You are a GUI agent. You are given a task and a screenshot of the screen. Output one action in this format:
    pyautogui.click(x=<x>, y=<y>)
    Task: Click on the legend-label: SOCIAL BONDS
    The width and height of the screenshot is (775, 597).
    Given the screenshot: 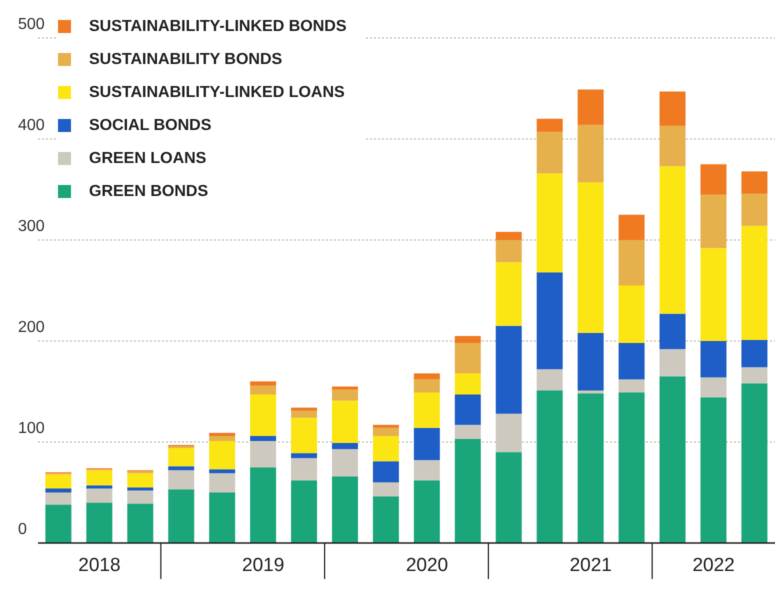 What is the action you would take?
    pyautogui.click(x=150, y=125)
    